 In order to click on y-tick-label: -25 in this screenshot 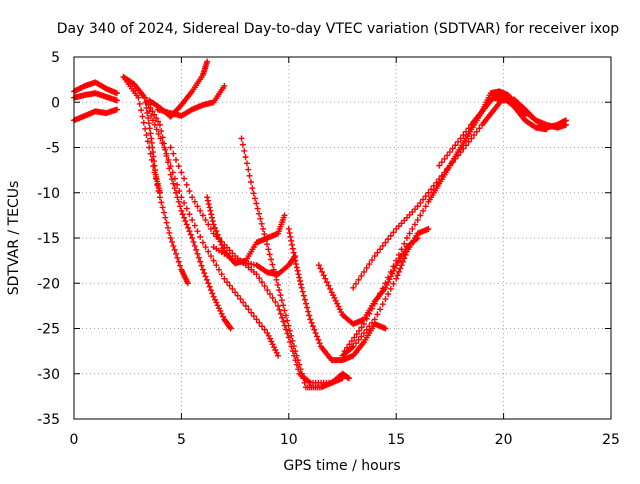, I will do `click(48, 330)`.